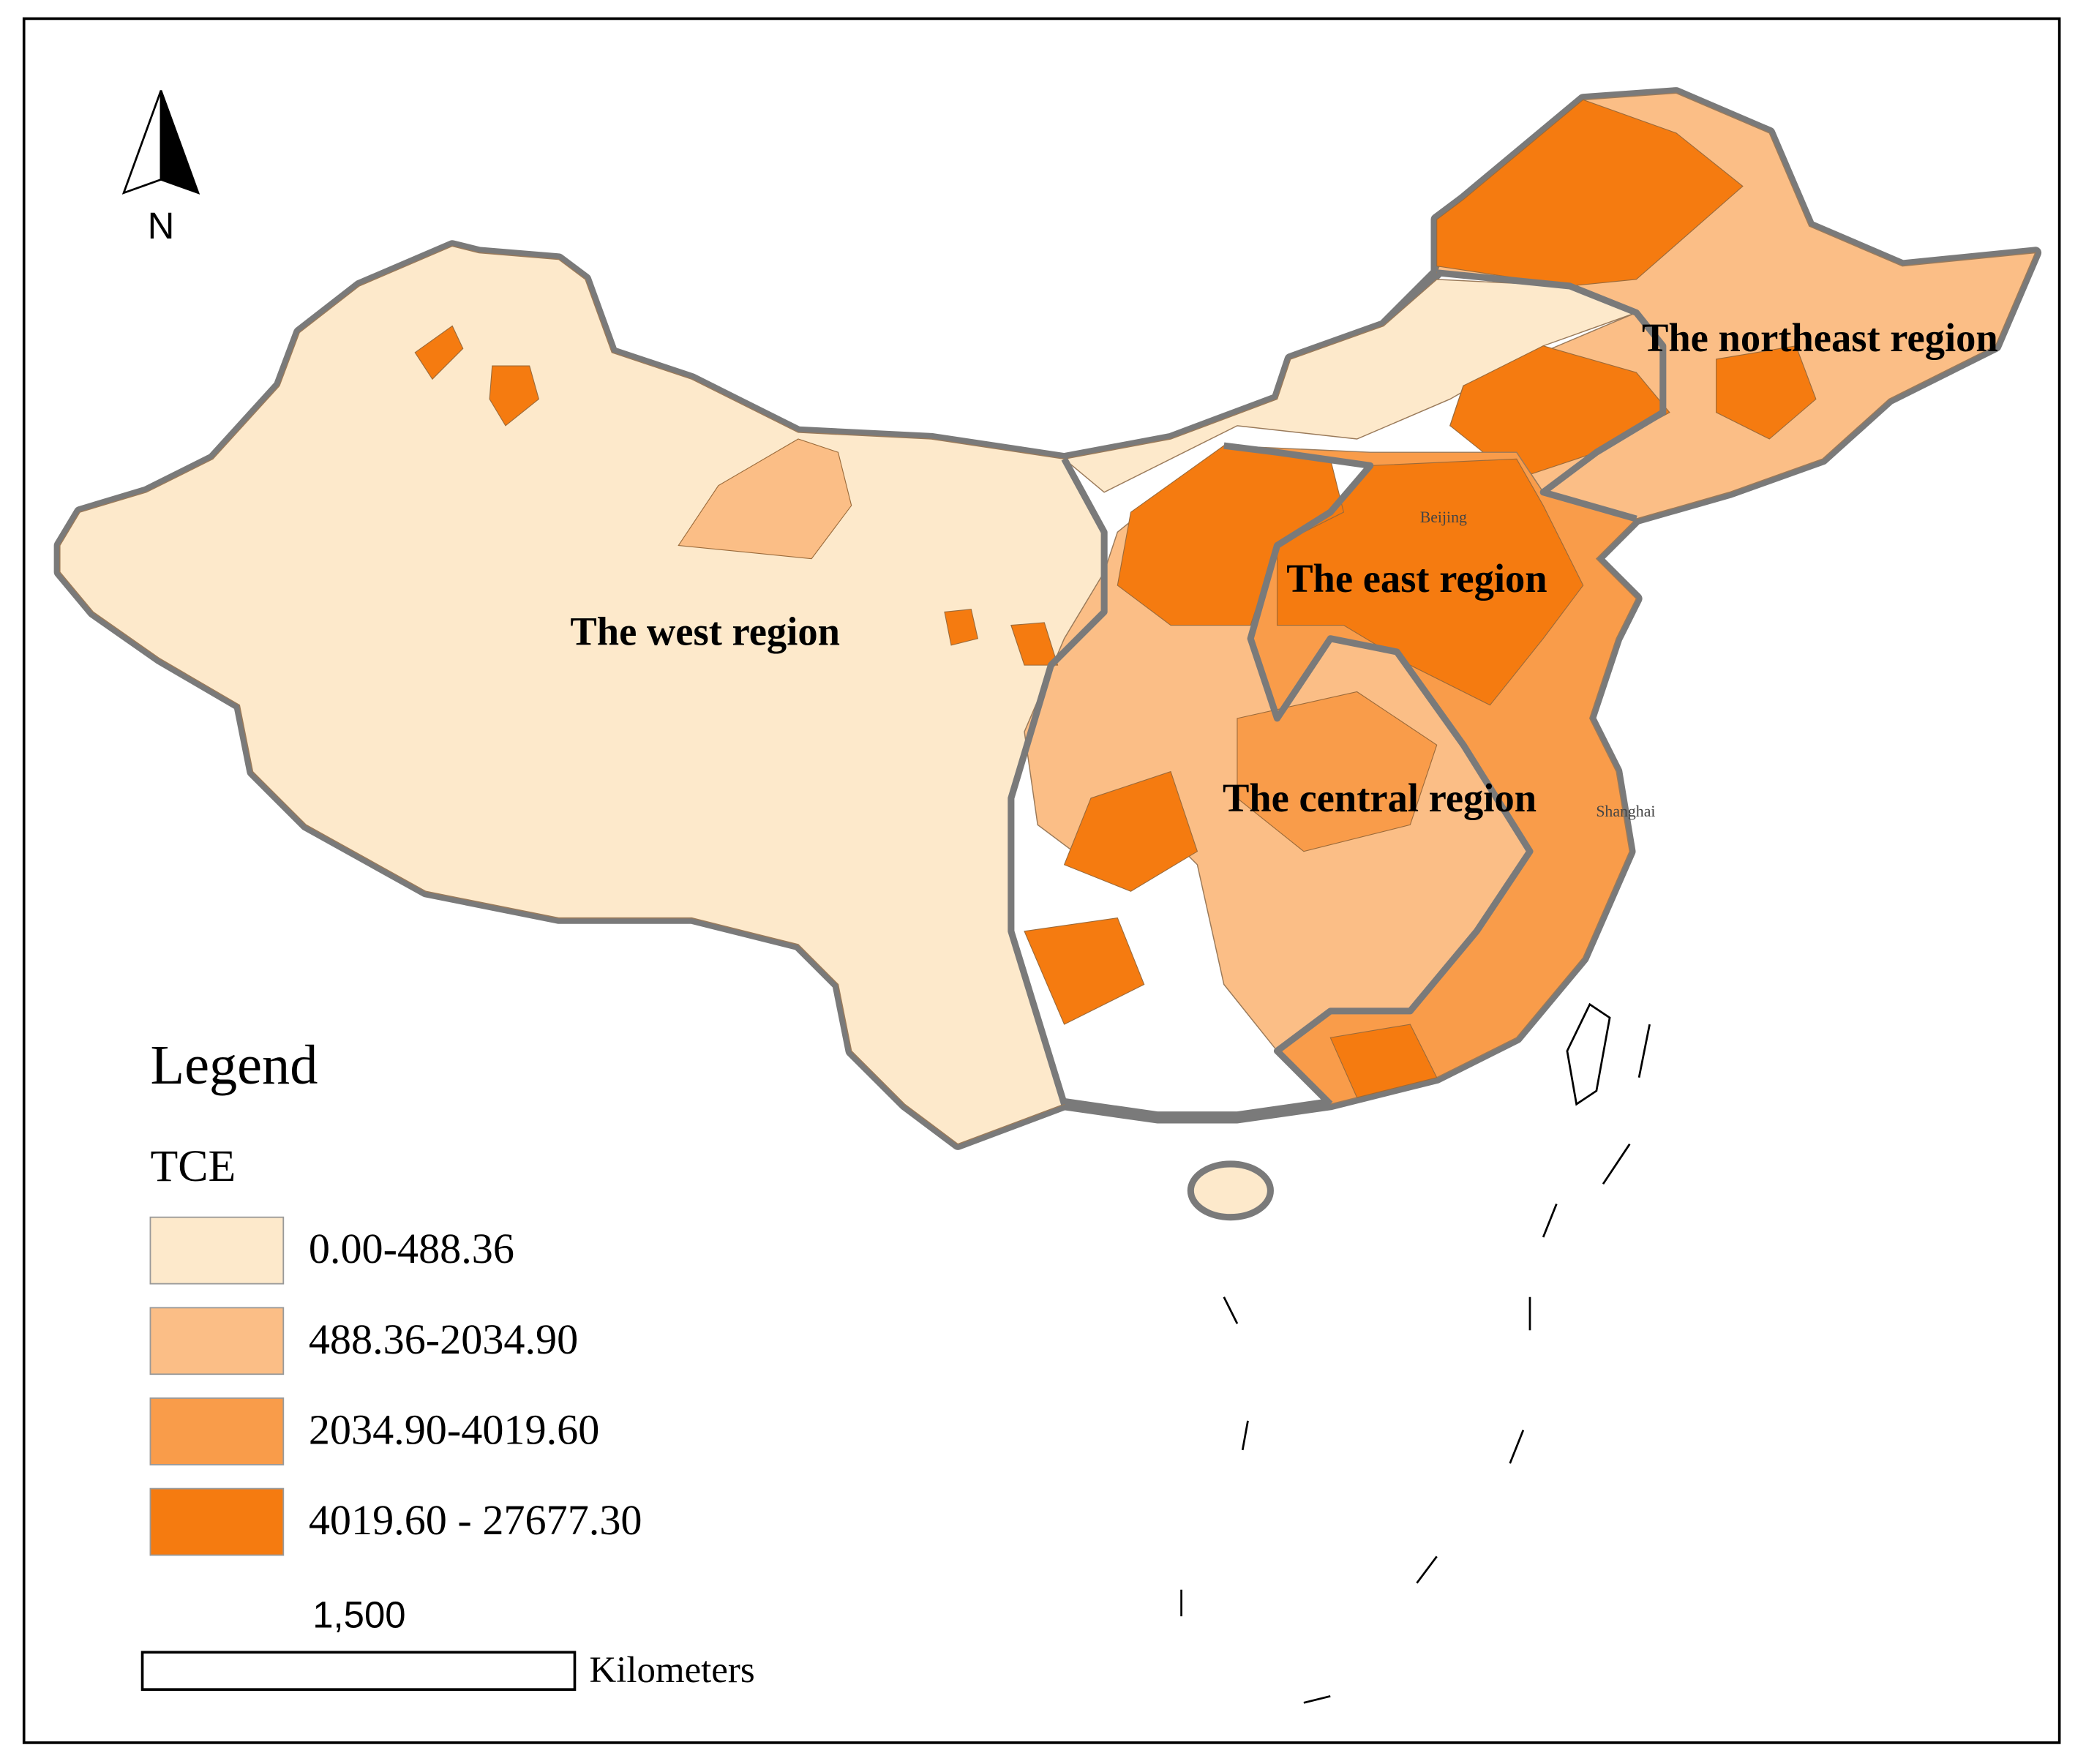 This screenshot has height=1764, width=2086. What do you see at coordinates (1588, 1054) in the screenshot?
I see `taiwan-island` at bounding box center [1588, 1054].